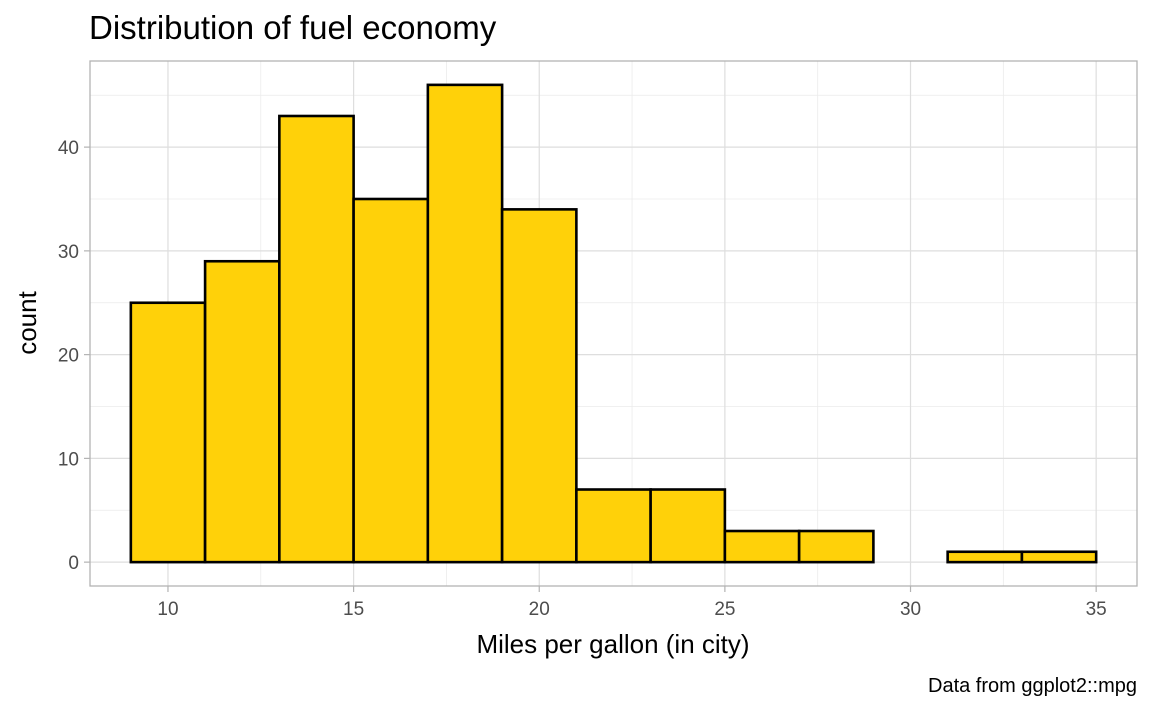 This screenshot has width=1152, height=711. What do you see at coordinates (612, 644) in the screenshot?
I see `x-axis-title: Miles per gallon (in city)` at bounding box center [612, 644].